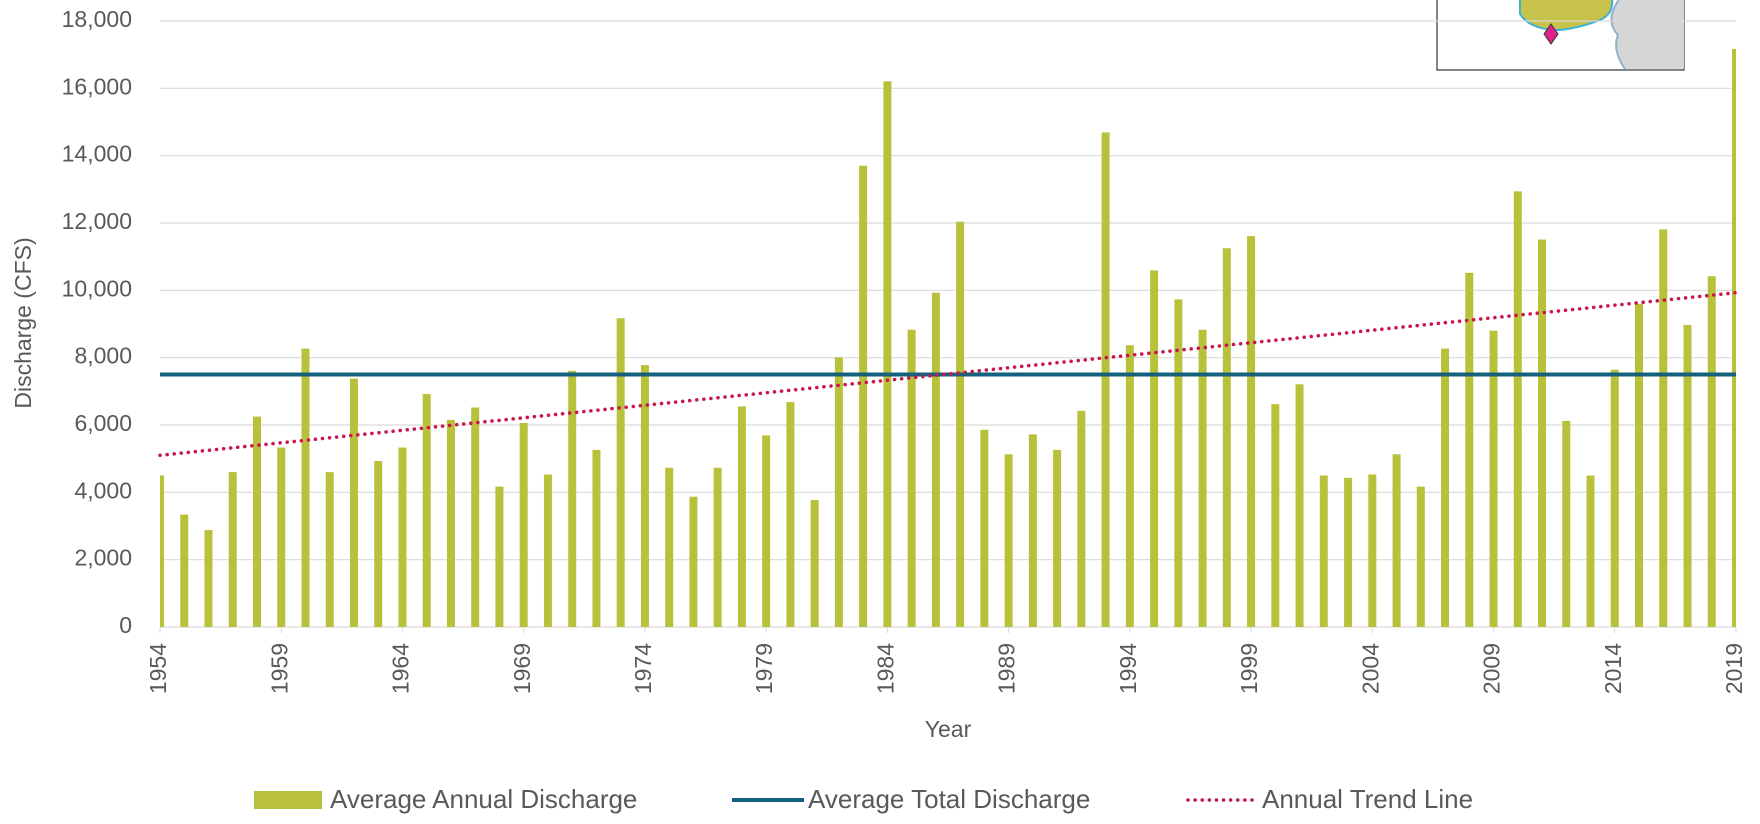 The width and height of the screenshot is (1760, 824). What do you see at coordinates (158, 668) in the screenshot?
I see `x-tick-label: 1954` at bounding box center [158, 668].